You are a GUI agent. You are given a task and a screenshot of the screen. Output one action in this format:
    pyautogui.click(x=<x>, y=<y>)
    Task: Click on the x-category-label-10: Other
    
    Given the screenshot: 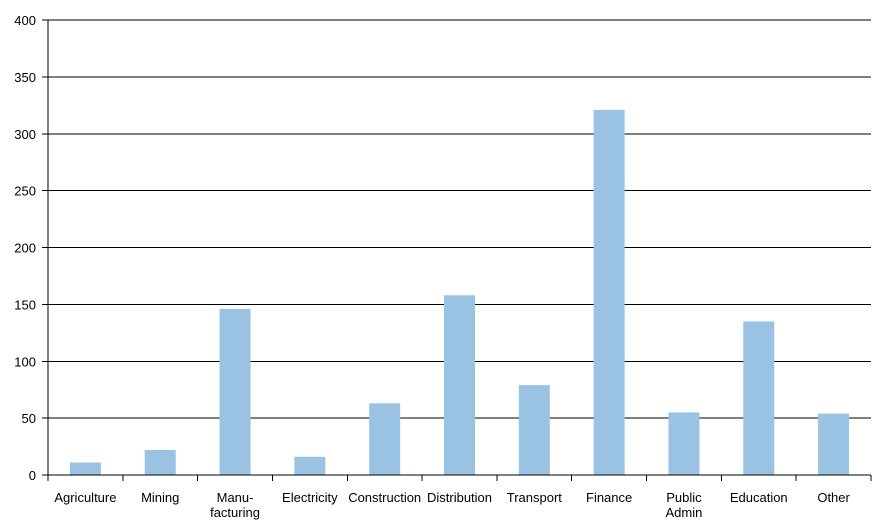 What is the action you would take?
    pyautogui.click(x=833, y=497)
    